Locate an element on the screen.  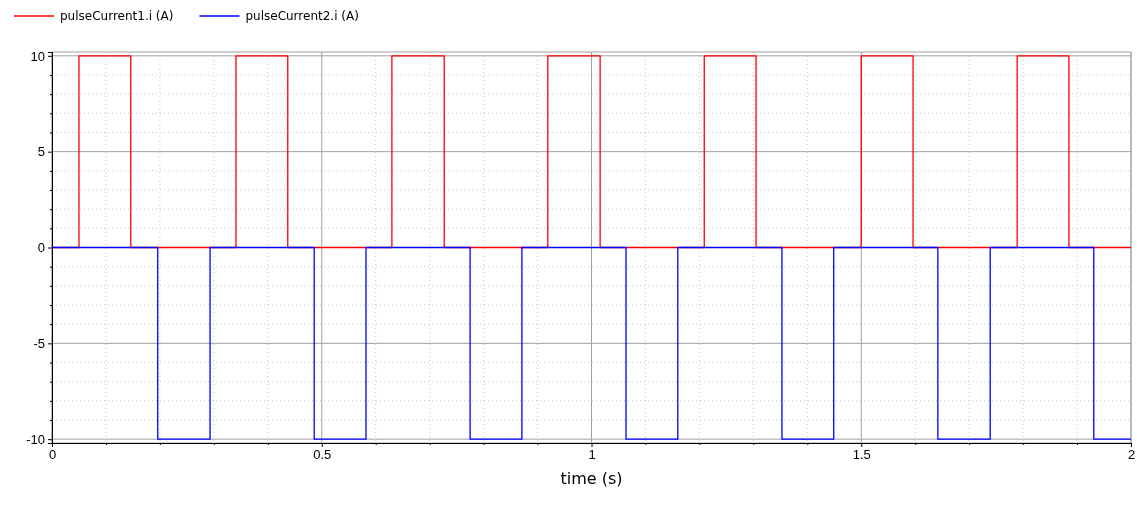
x-tick-label: 2 is located at coordinates (1131, 455).